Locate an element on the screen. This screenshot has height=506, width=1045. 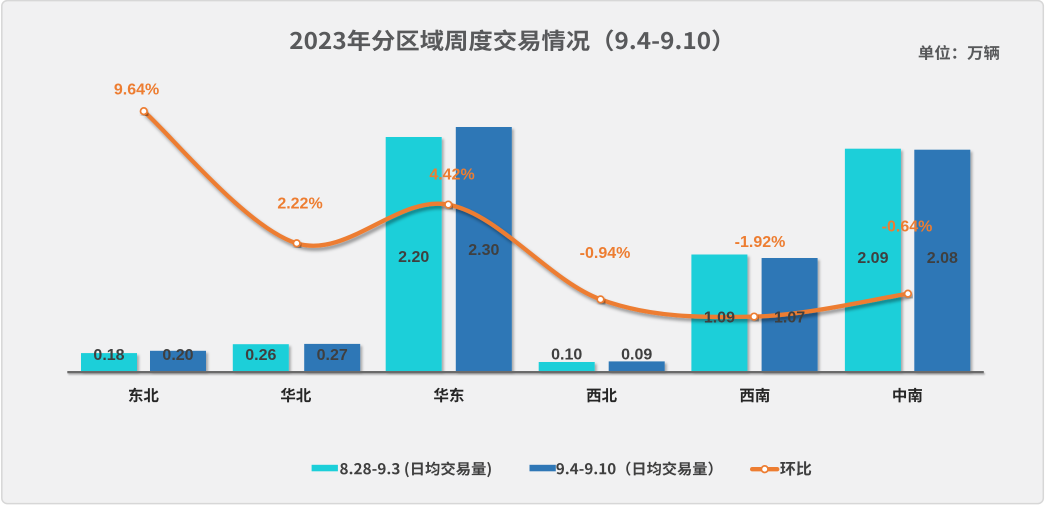
svg-text: 1.07 is located at coordinates (789, 317).